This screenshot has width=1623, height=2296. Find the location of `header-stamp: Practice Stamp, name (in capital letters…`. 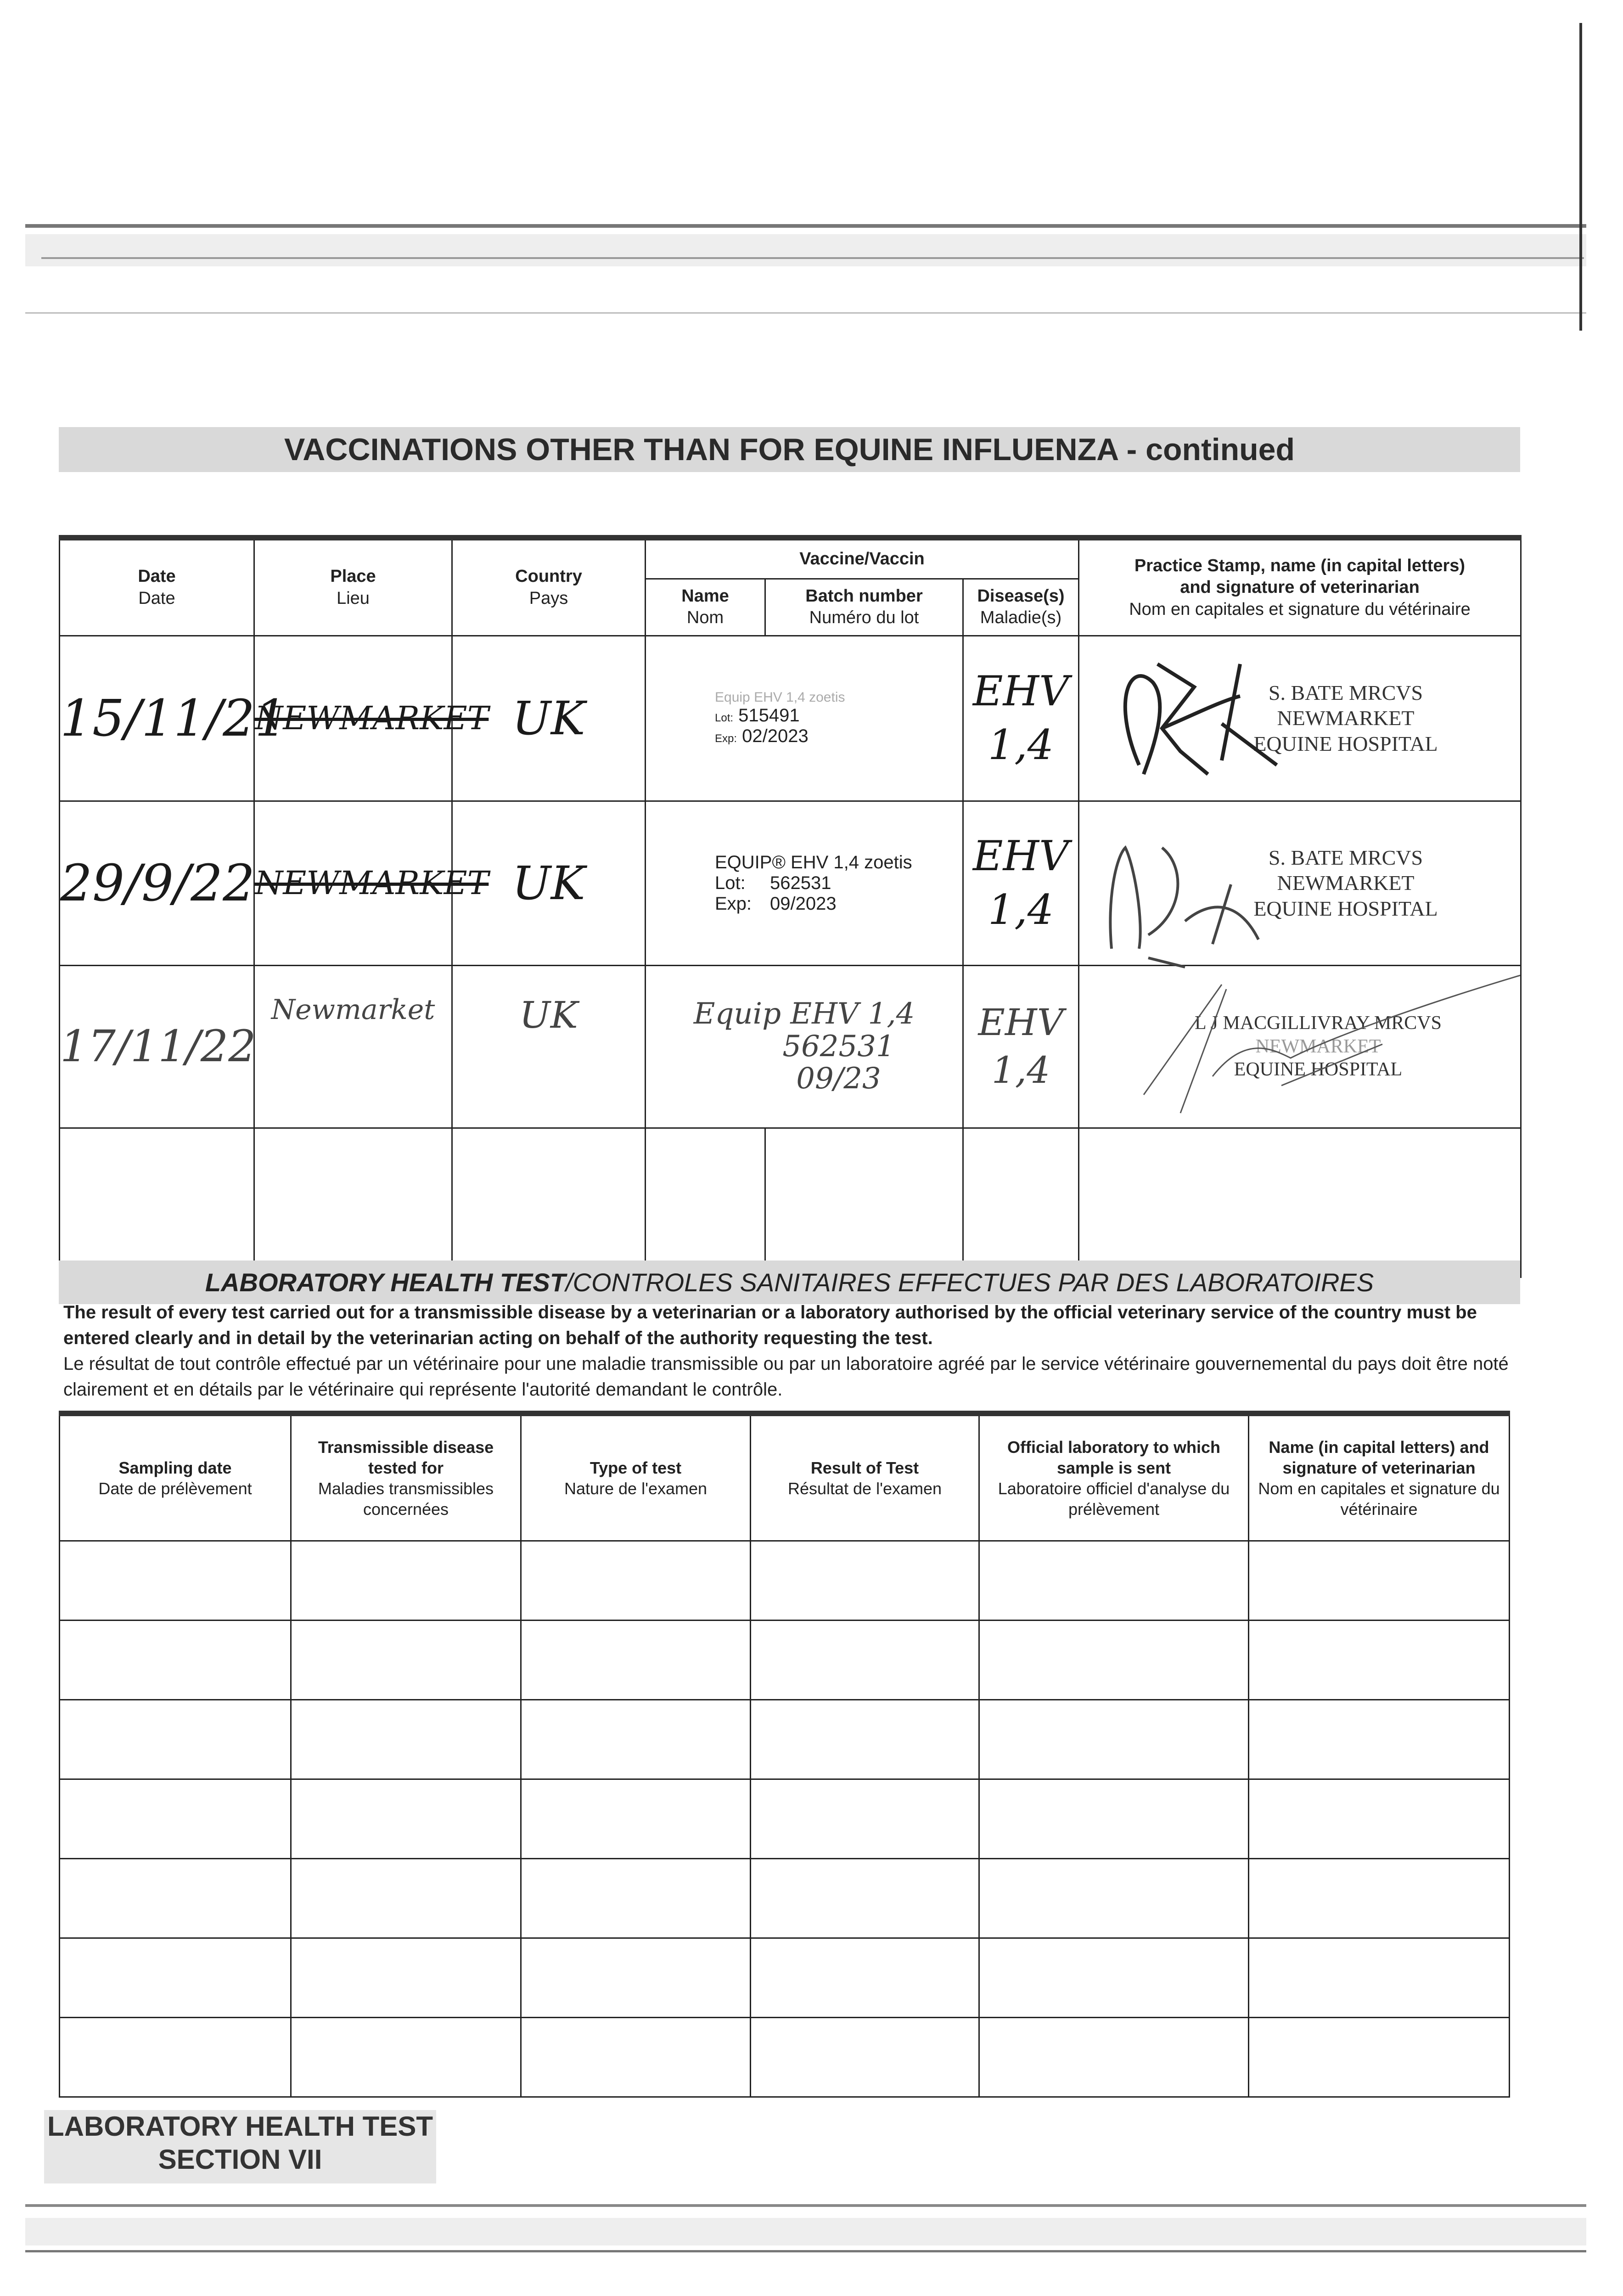

header-stamp: Practice Stamp, name (in capital letters… is located at coordinates (1300, 586).